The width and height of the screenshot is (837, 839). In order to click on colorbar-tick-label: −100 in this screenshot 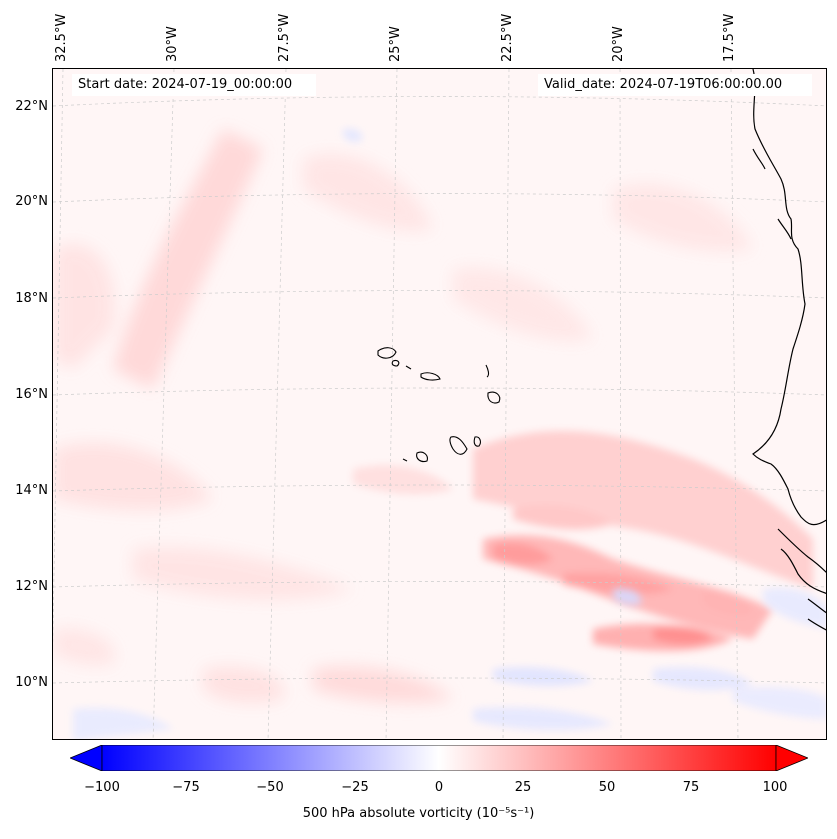, I will do `click(102, 787)`.